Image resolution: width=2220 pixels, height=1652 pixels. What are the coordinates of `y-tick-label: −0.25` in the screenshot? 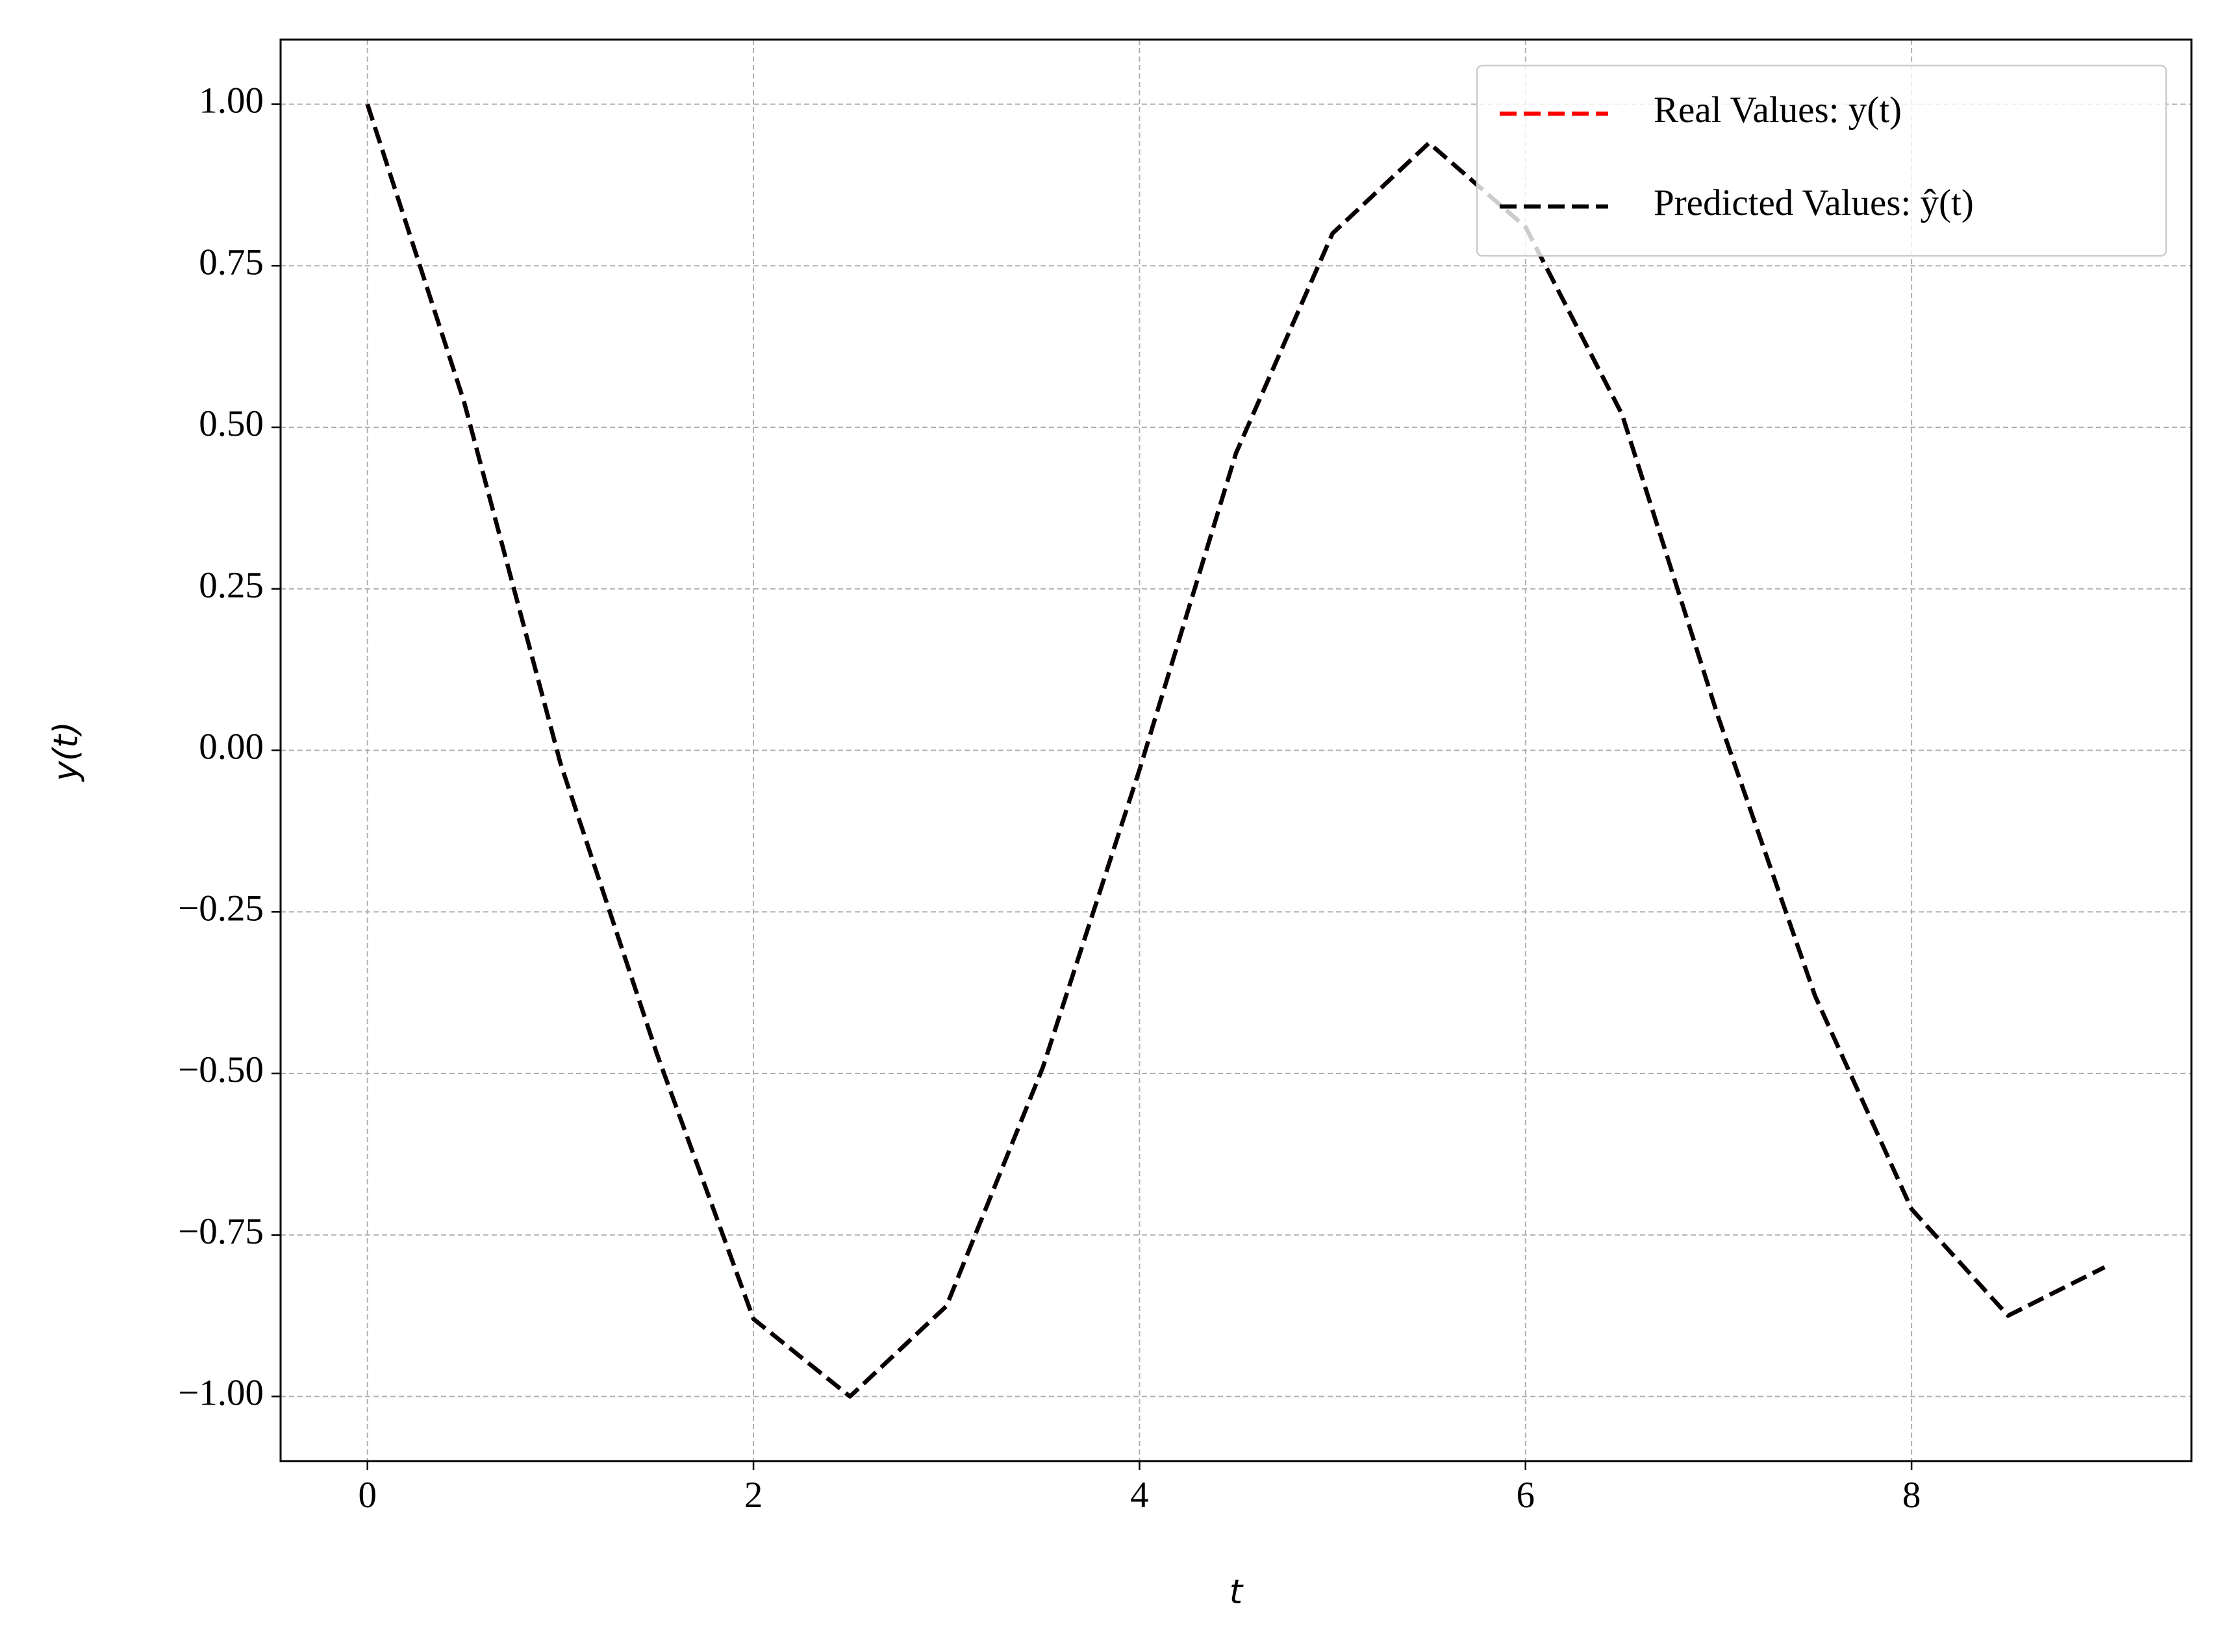 It's located at (221, 908).